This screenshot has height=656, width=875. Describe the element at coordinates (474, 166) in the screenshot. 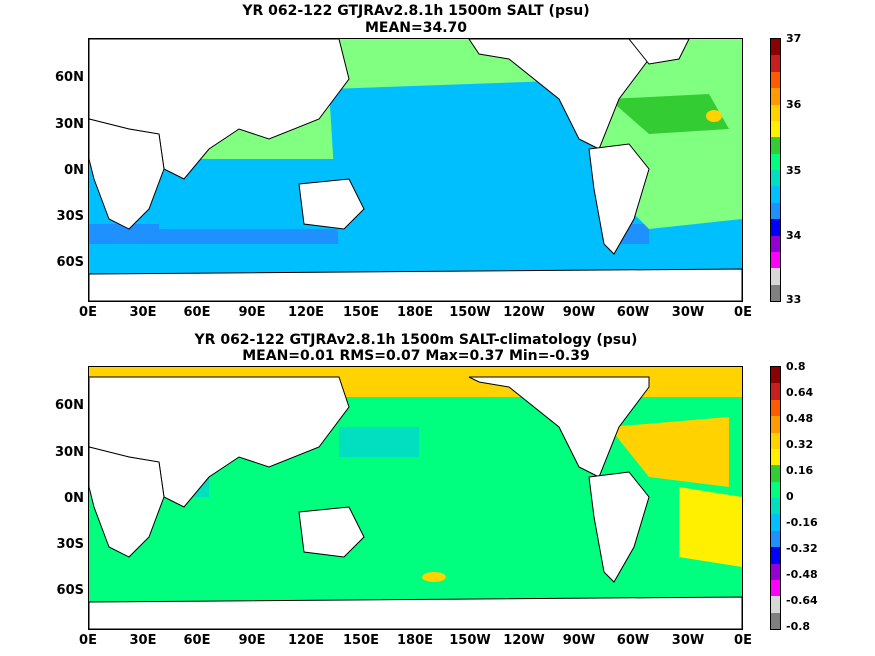

I see `pacific-ocean` at that location.